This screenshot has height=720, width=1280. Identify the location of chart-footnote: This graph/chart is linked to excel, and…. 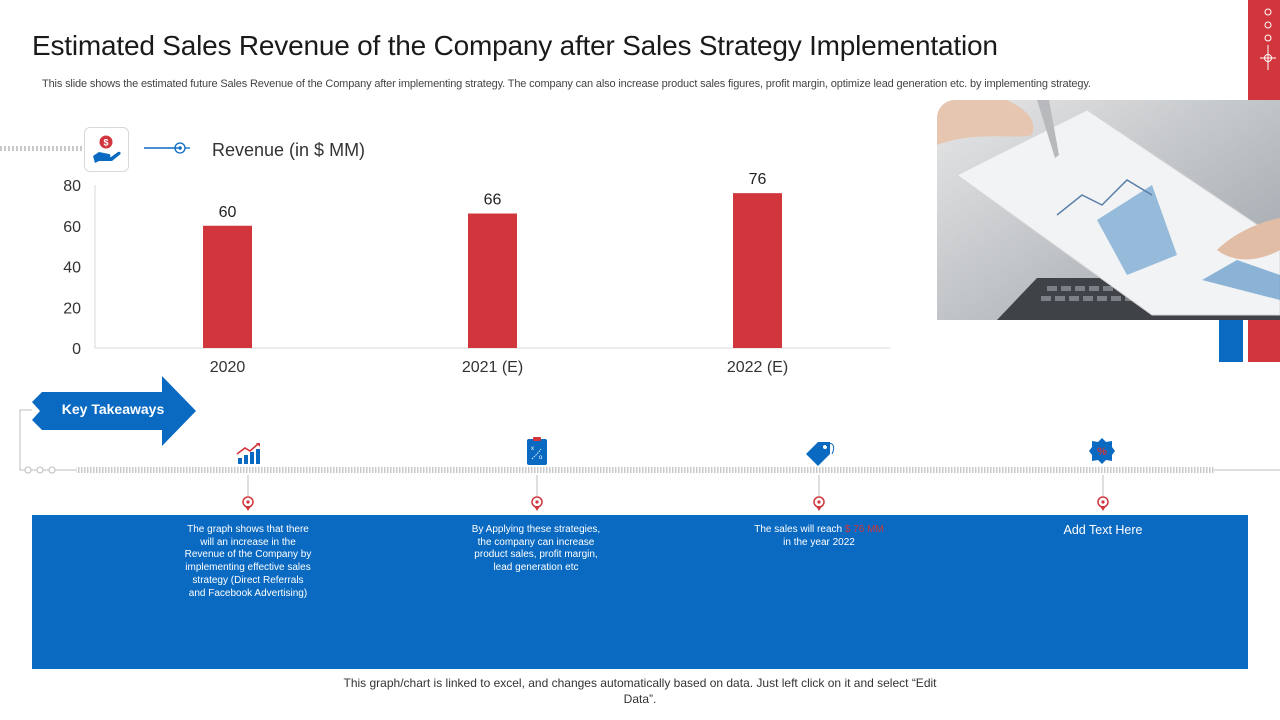
(640, 691).